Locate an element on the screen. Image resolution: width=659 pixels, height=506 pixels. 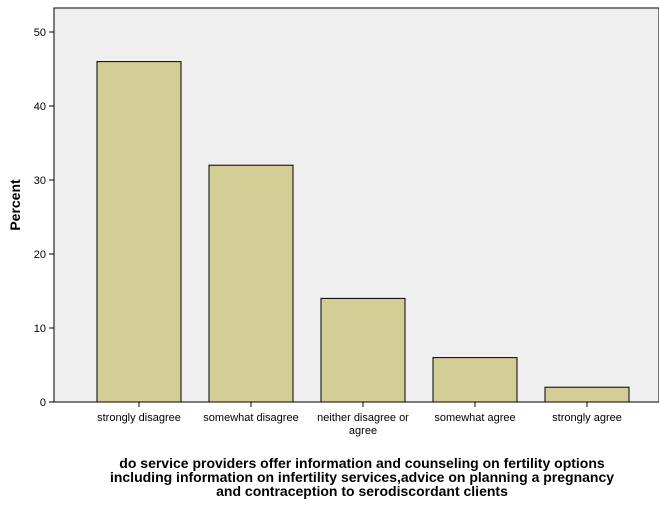
x-tick-label: neither disagree or is located at coordinates (363, 418).